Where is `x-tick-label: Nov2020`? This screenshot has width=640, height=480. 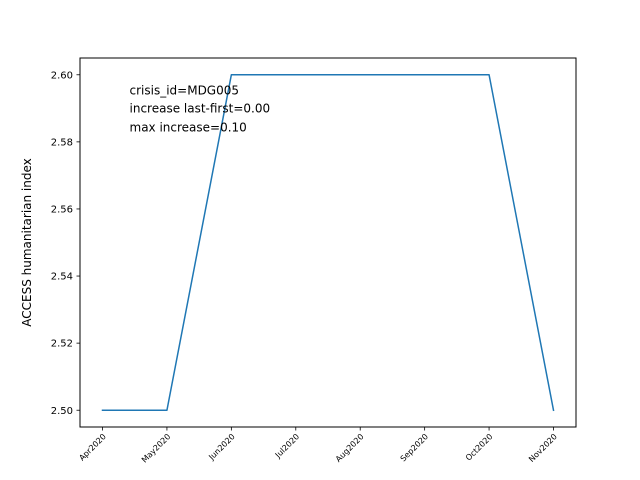 x-tick-label: Nov2020 is located at coordinates (543, 448).